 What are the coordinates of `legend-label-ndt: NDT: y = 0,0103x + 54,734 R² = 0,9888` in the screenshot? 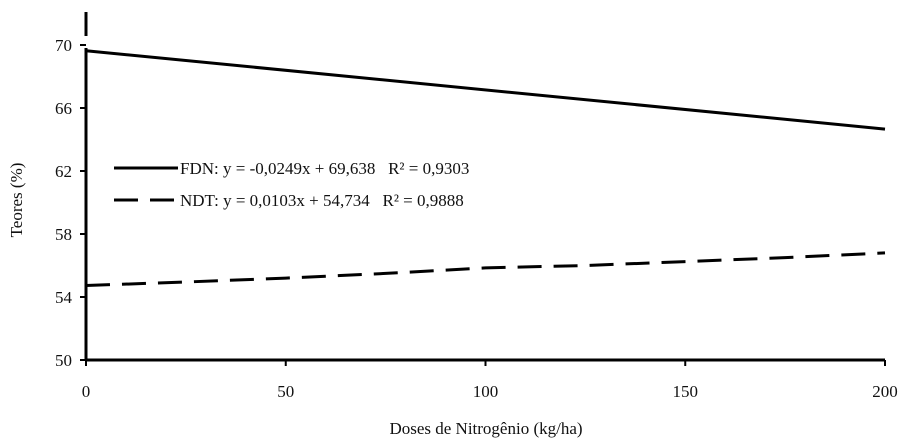 It's located at (322, 200).